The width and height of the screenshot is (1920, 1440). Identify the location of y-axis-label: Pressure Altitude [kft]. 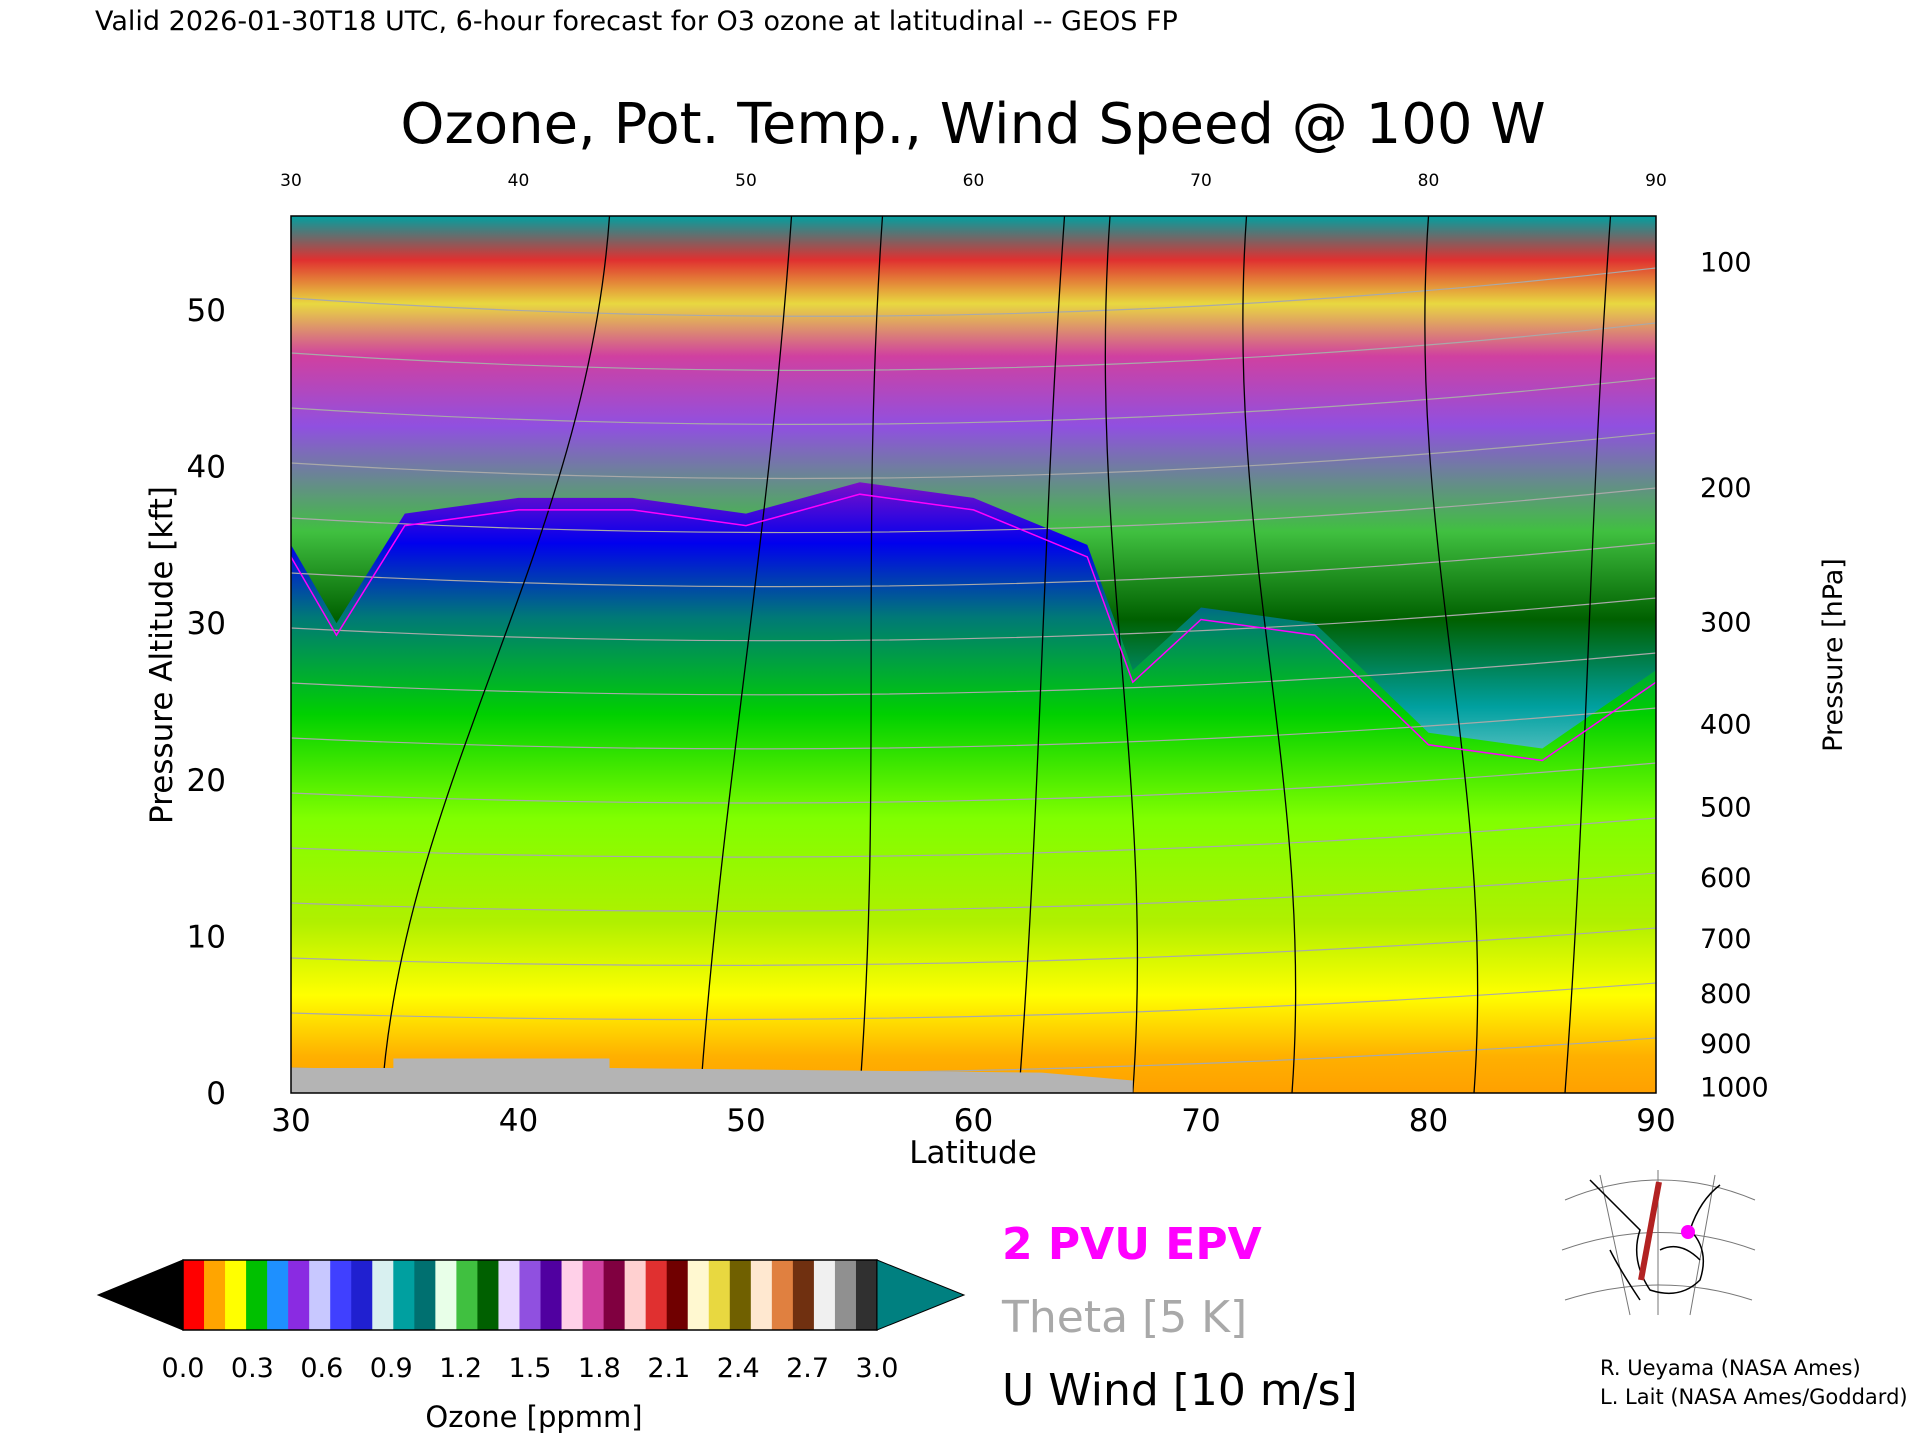
(162, 655).